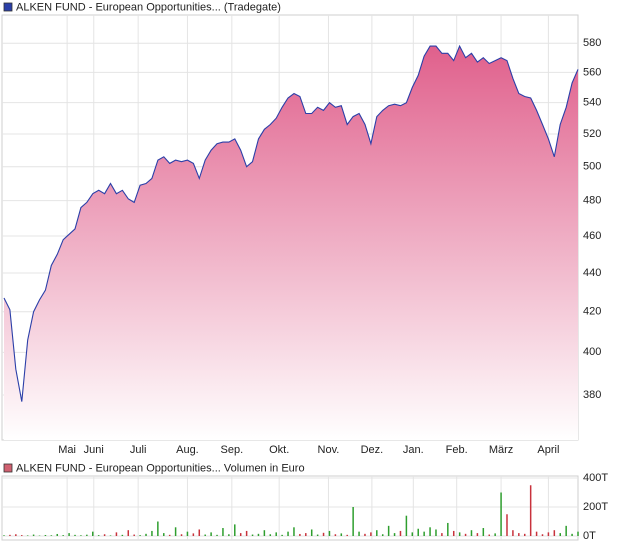  Describe the element at coordinates (372, 450) in the screenshot. I see `x-tick-label: Dez.` at that location.